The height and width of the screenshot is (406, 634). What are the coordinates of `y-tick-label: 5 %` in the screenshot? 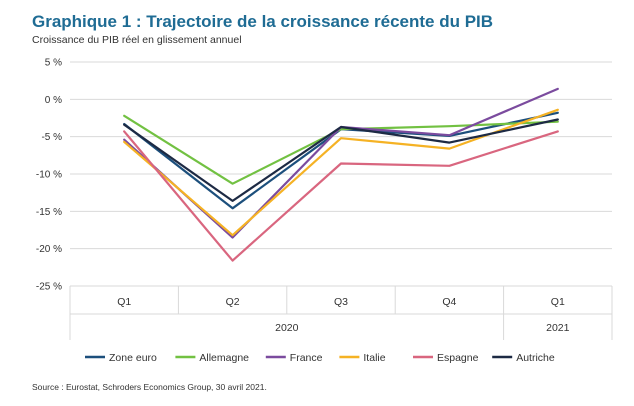 It's located at (53, 63).